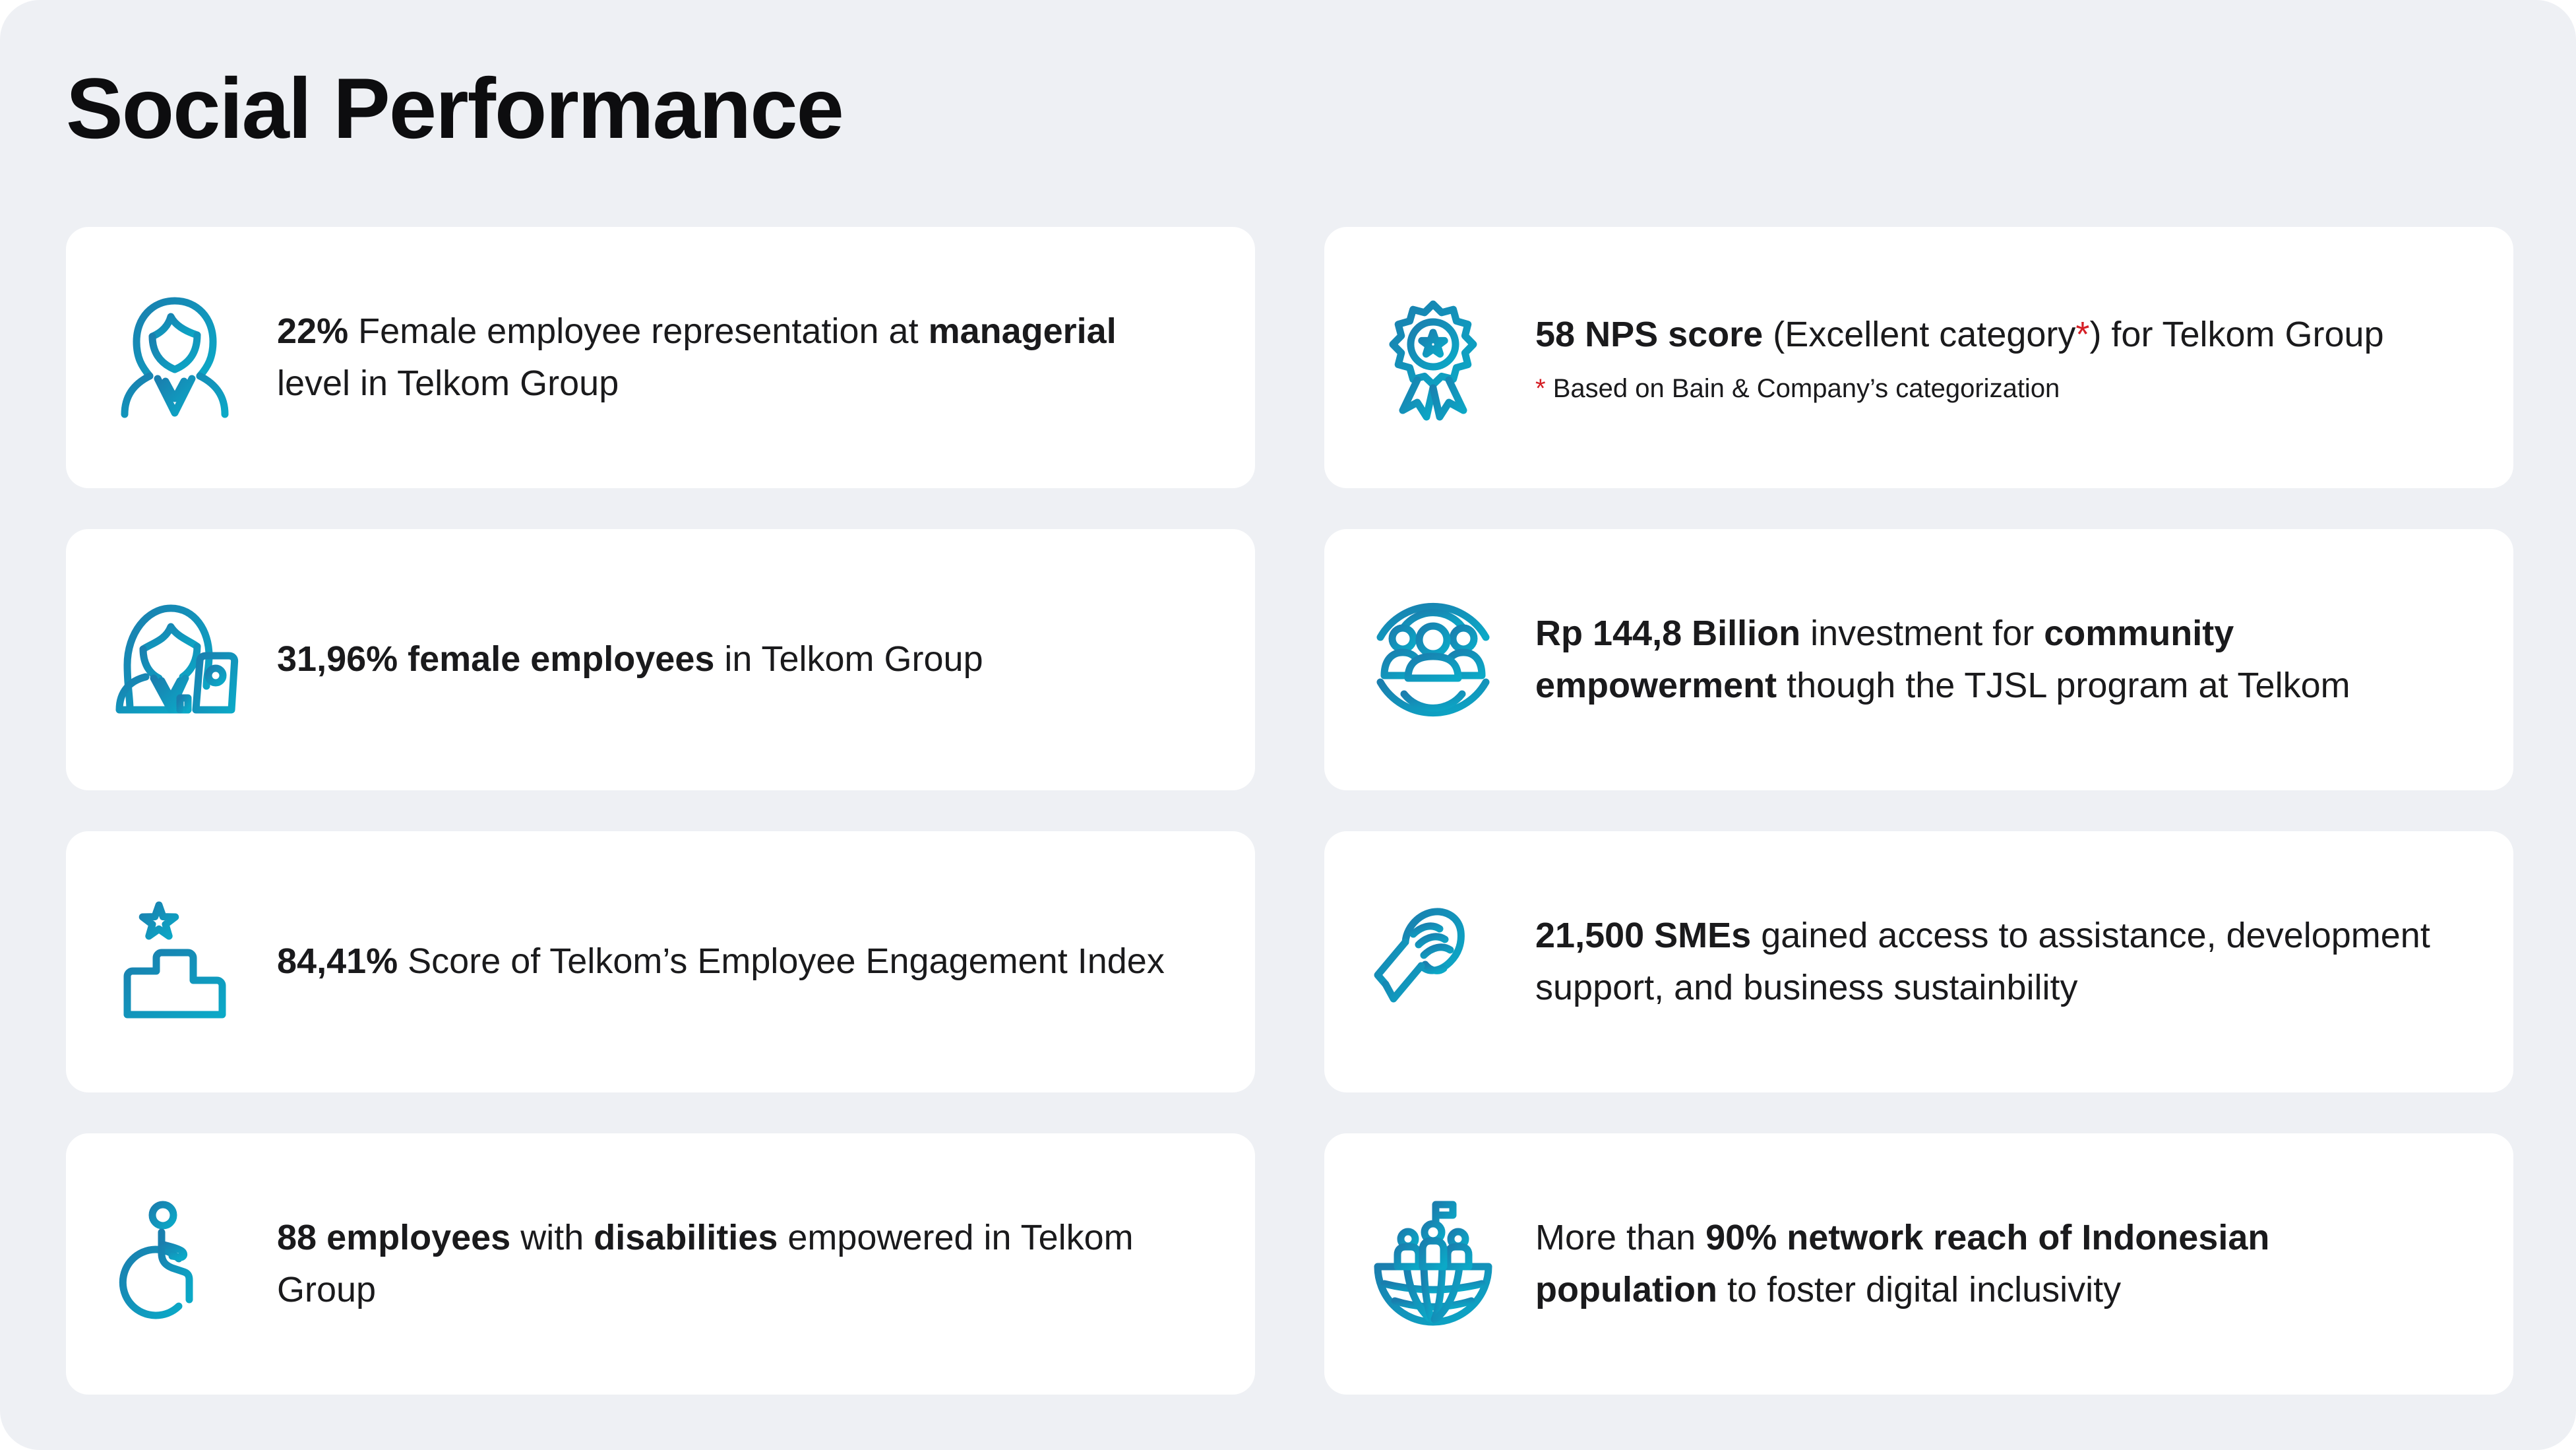 This screenshot has width=2576, height=1450. What do you see at coordinates (455, 108) in the screenshot?
I see `page-title: Social Performance` at bounding box center [455, 108].